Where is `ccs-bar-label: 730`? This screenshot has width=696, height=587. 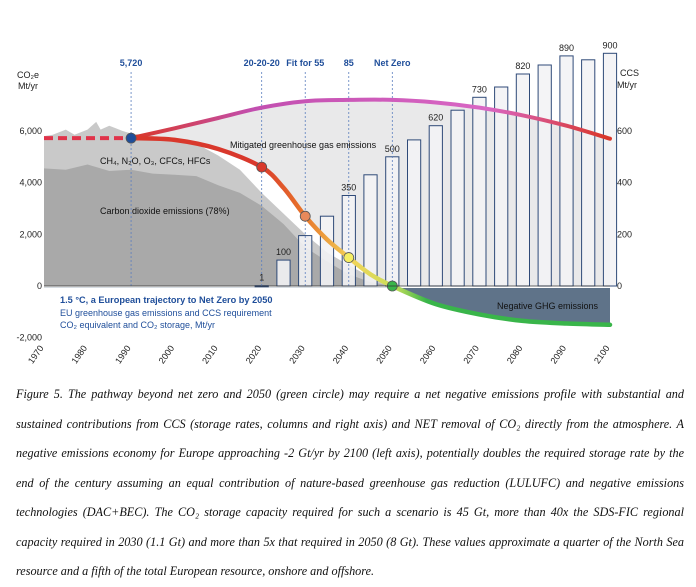 ccs-bar-label: 730 is located at coordinates (479, 89).